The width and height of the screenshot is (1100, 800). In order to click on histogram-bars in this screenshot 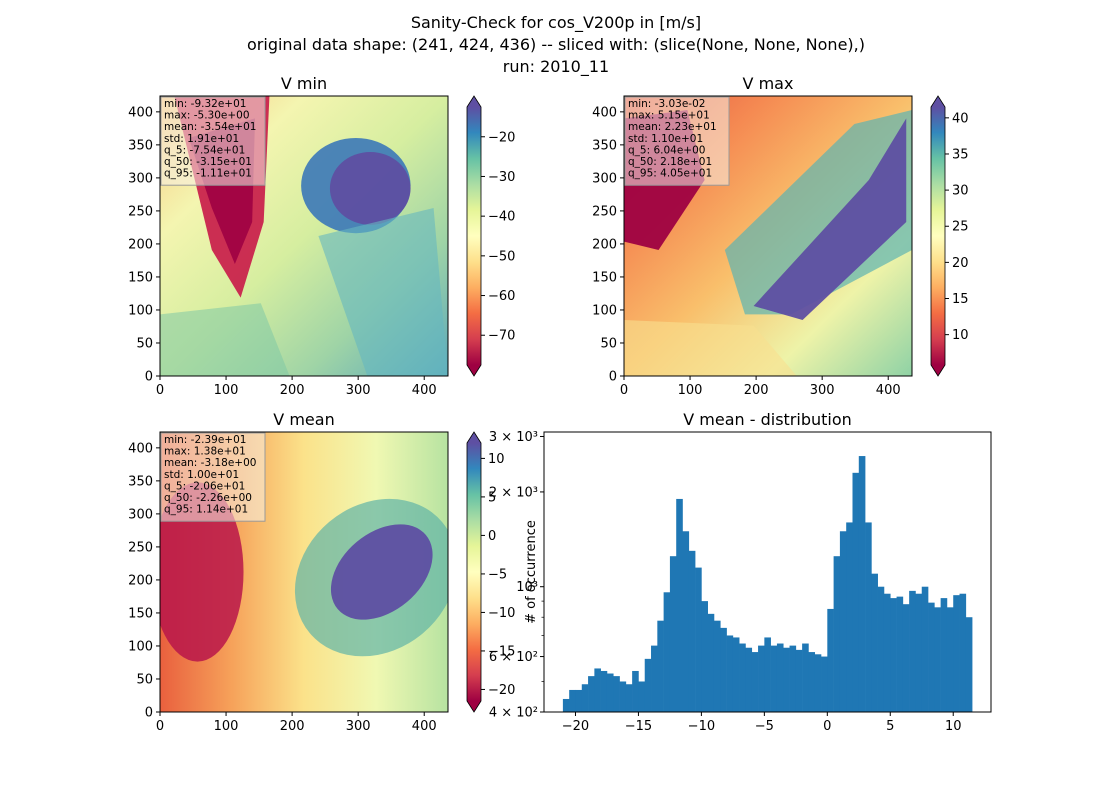, I will do `click(767, 584)`.